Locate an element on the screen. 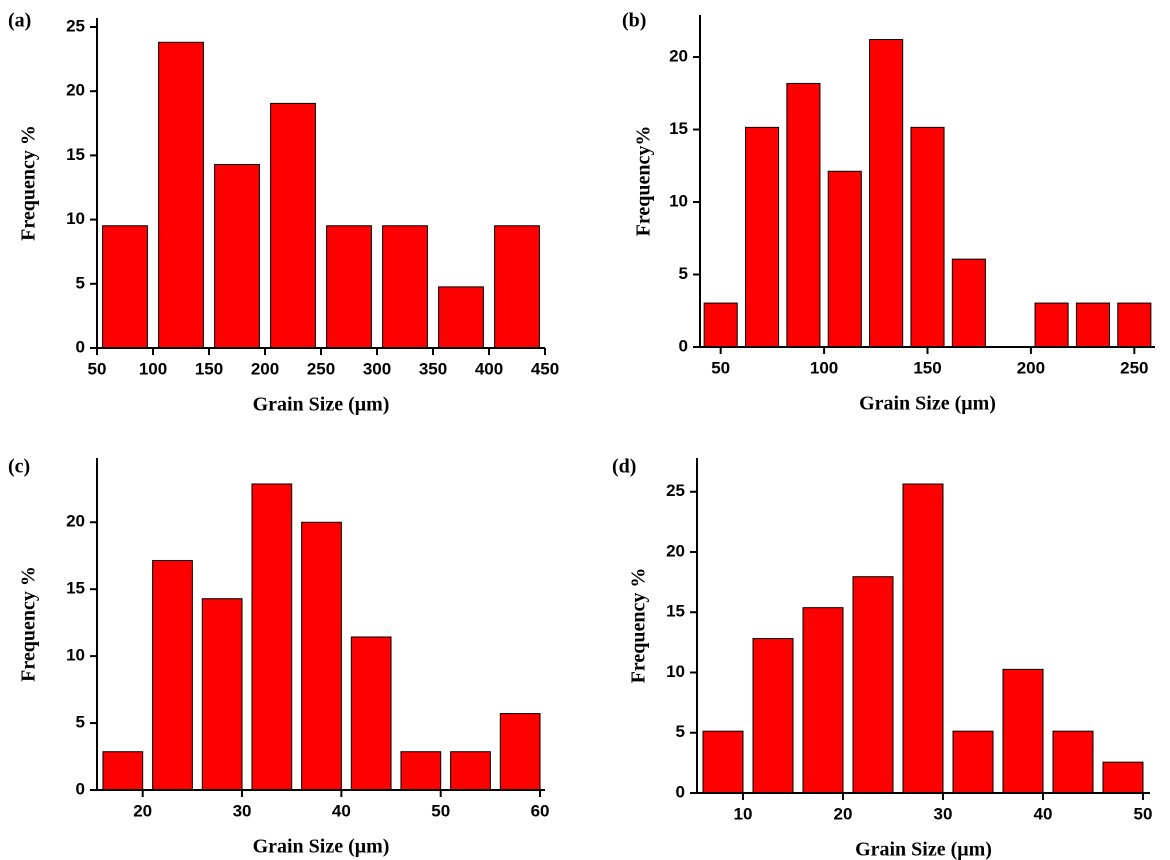  x-tick-label: 350 is located at coordinates (433, 368).